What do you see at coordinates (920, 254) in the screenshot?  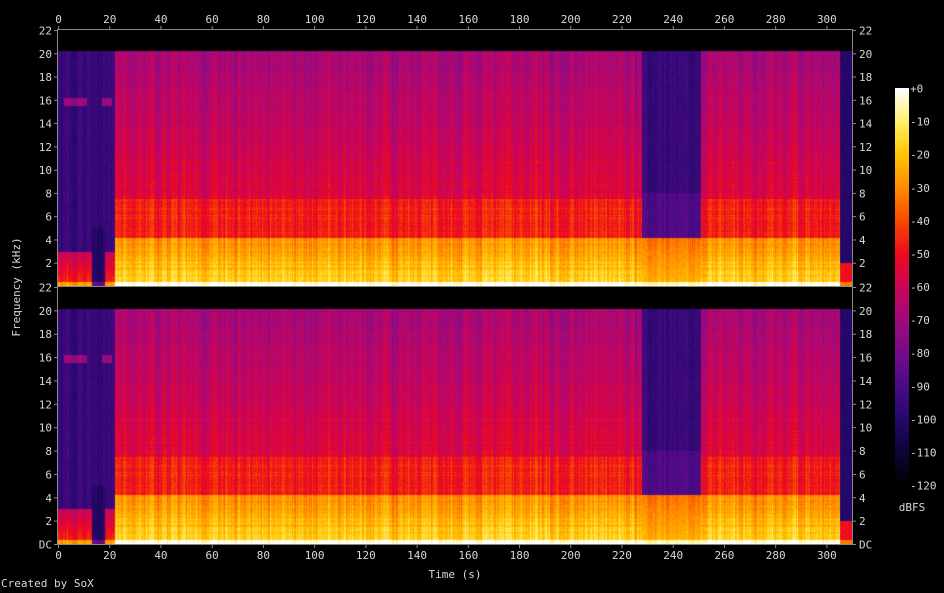 I see `colorbar-tick-label: -50` at bounding box center [920, 254].